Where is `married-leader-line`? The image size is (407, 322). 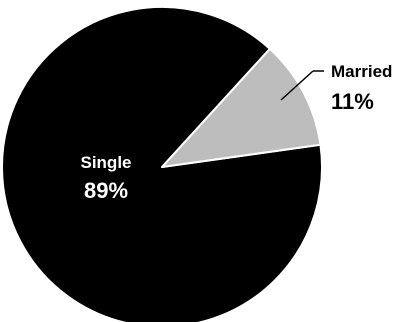 married-leader-line is located at coordinates (297, 85).